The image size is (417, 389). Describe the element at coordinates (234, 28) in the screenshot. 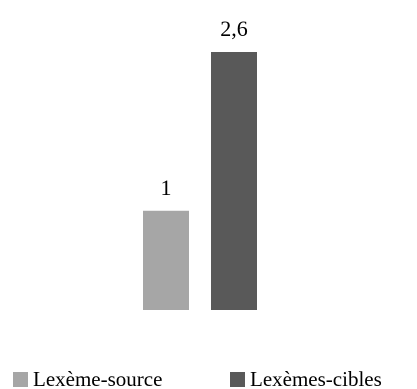

I see `value-label-lexemes-cibles: 2,6` at that location.